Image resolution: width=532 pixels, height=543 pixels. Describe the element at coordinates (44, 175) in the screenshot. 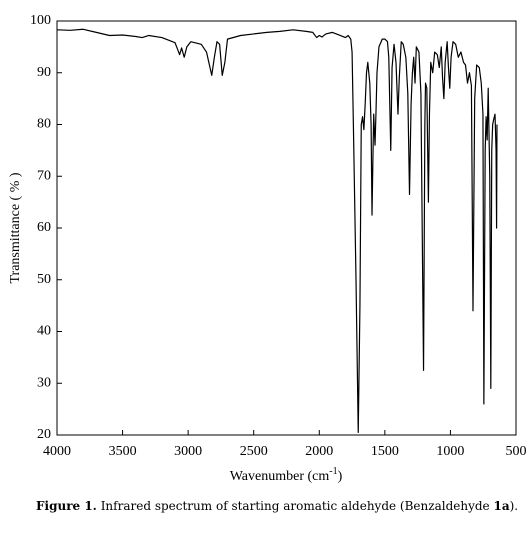

I see `y-tick-label: 70` at that location.